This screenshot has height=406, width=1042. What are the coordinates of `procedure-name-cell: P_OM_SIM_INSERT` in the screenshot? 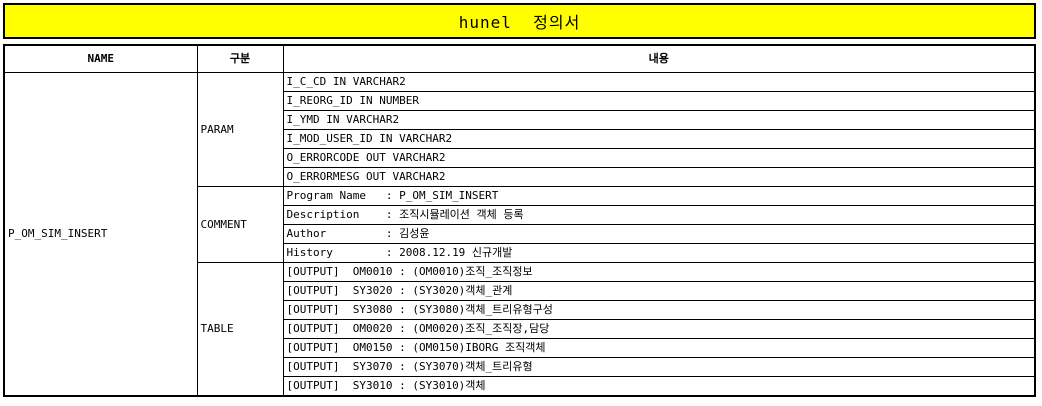 It's located at (100, 234).